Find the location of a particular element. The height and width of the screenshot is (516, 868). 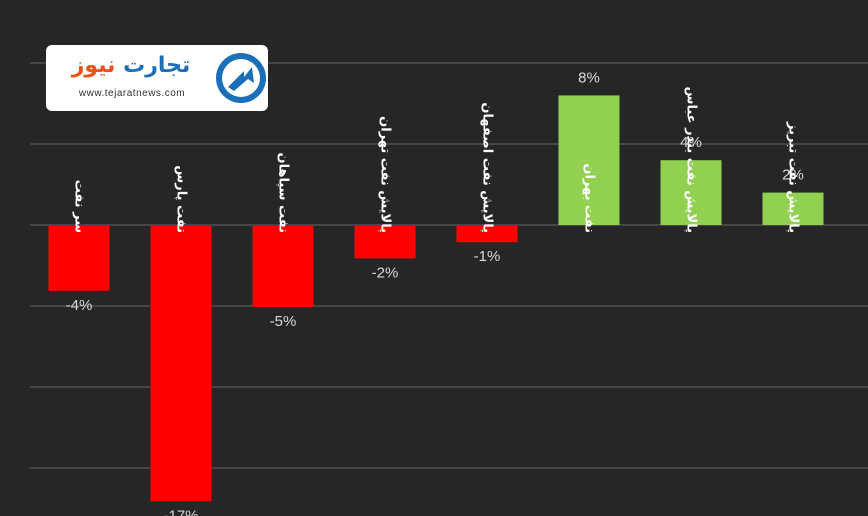

category-label: پالایش نفت بندر عباس is located at coordinates (691, 160).